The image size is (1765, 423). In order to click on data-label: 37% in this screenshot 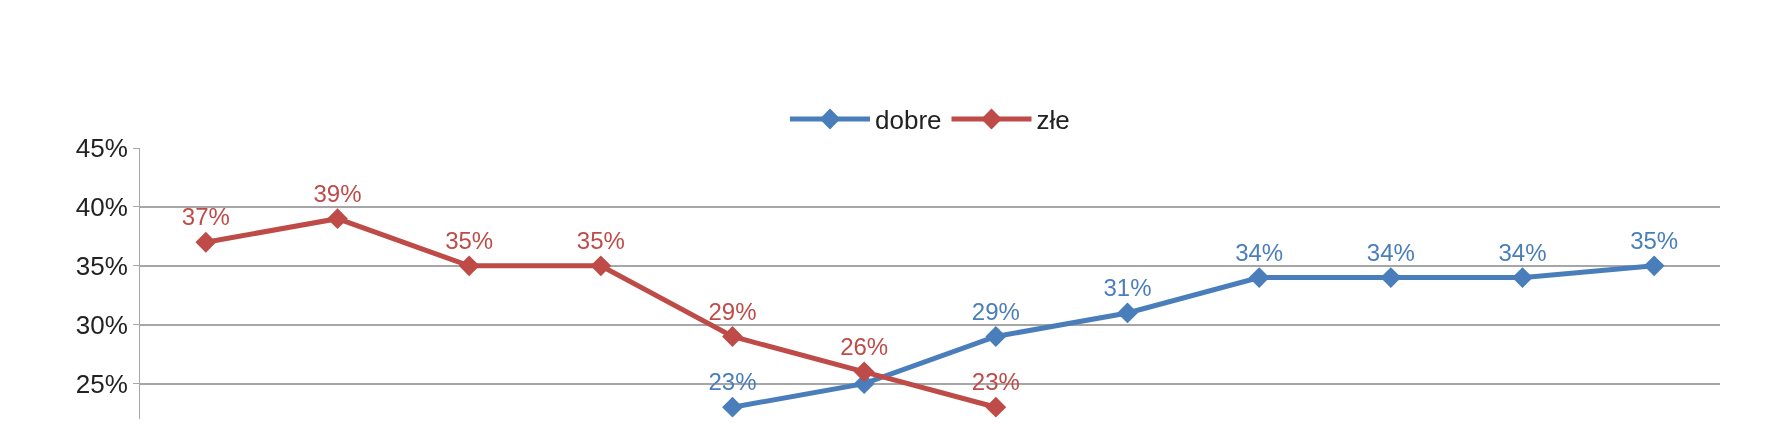, I will do `click(205, 217)`.